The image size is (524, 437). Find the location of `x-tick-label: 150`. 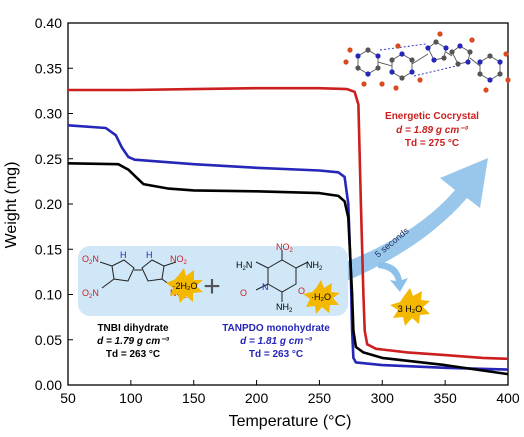

x-tick-label: 150 is located at coordinates (194, 398).